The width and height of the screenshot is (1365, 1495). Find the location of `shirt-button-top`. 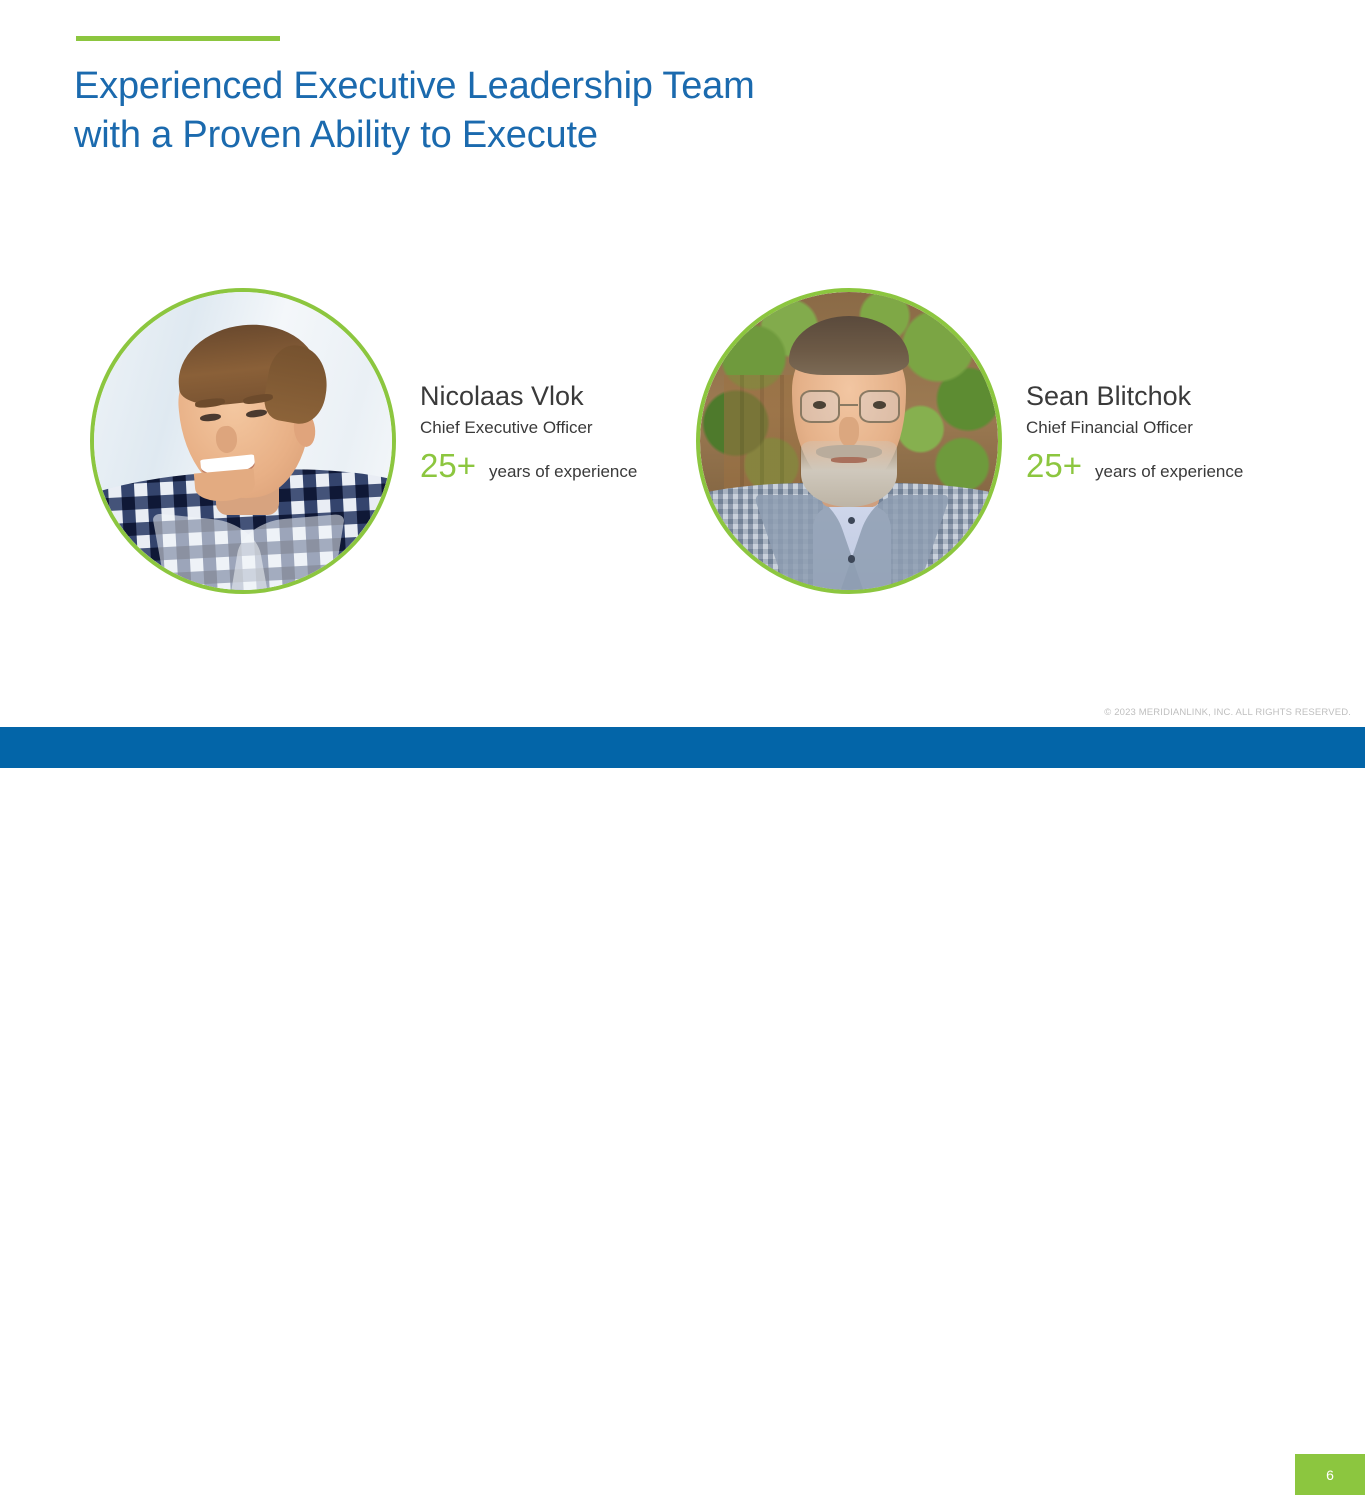

shirt-button-top is located at coordinates (851, 520).